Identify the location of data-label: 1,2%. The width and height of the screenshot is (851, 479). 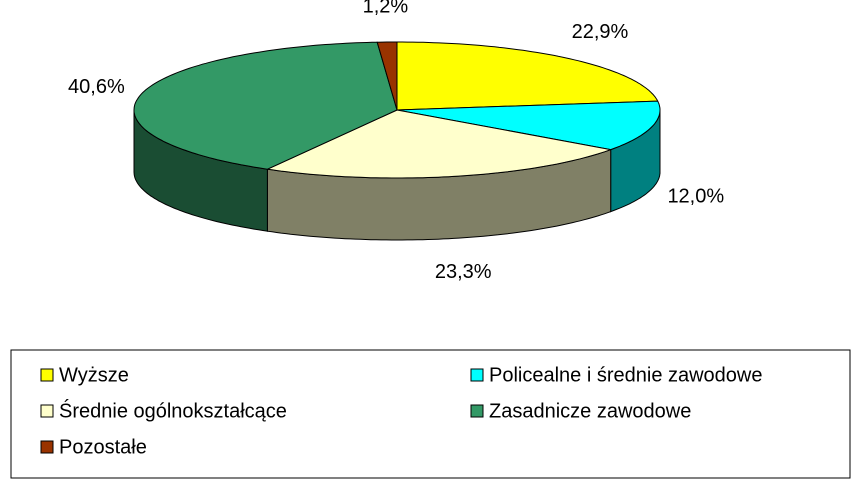
(386, 8).